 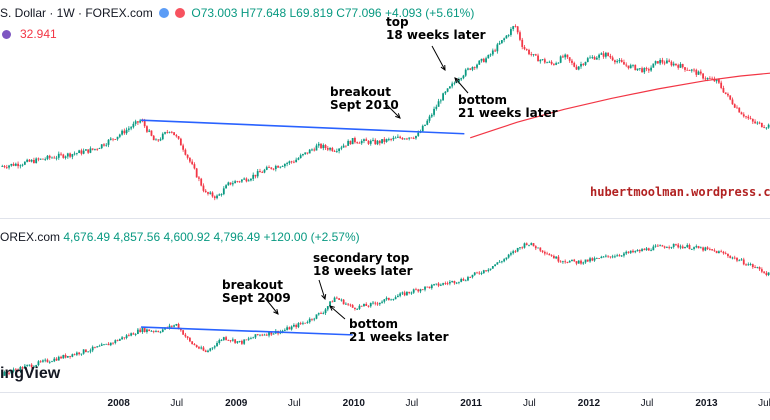 What do you see at coordinates (76, 13) in the screenshot?
I see `top-symbol: S. Dollar · 1W · FOREX.com` at bounding box center [76, 13].